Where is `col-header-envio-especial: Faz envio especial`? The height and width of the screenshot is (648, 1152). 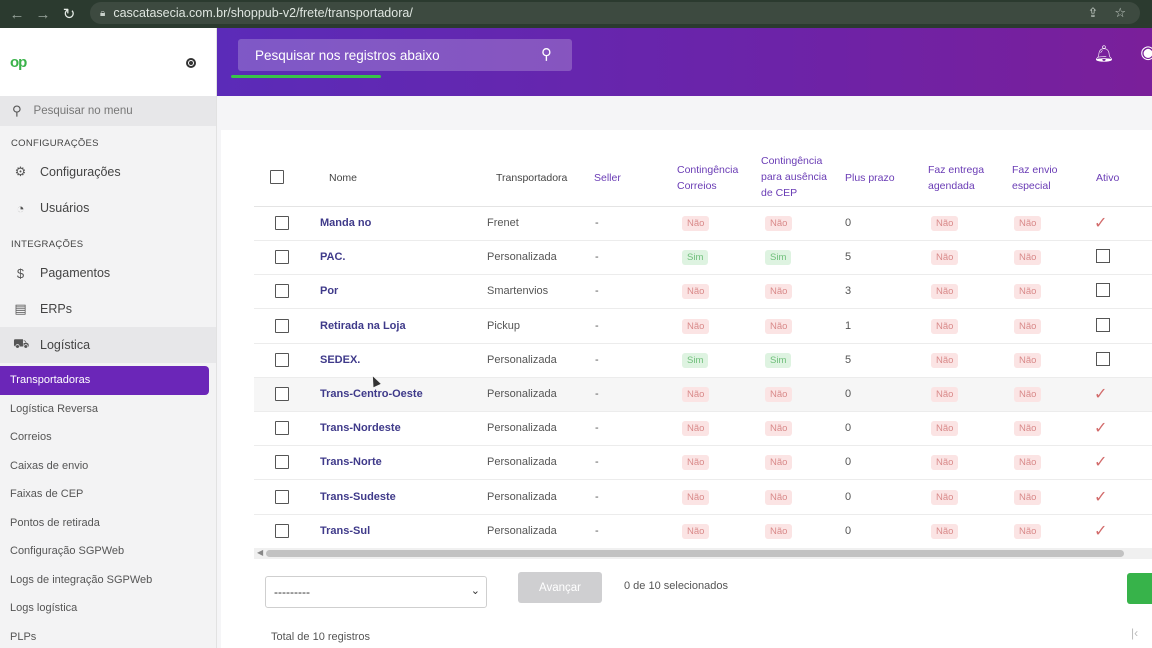
col-header-envio-especial: Faz envio especial is located at coordinates (1035, 178).